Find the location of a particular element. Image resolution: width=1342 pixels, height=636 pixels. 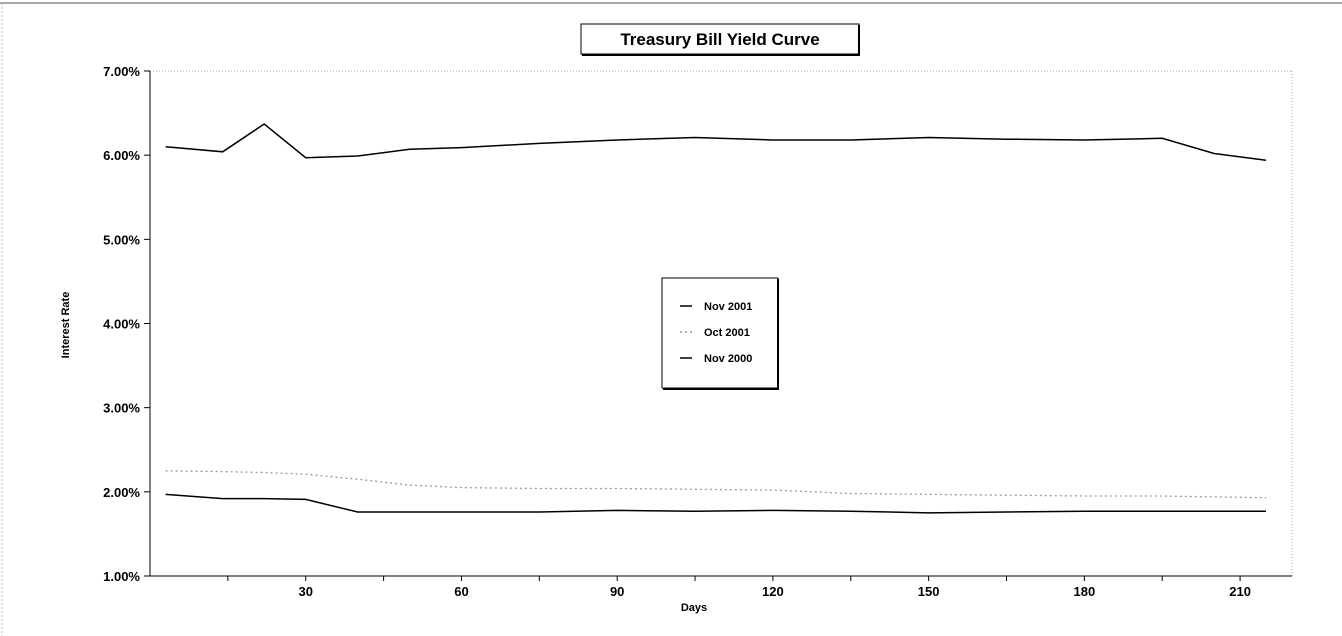

series-line-nov-2001 is located at coordinates (715, 503).